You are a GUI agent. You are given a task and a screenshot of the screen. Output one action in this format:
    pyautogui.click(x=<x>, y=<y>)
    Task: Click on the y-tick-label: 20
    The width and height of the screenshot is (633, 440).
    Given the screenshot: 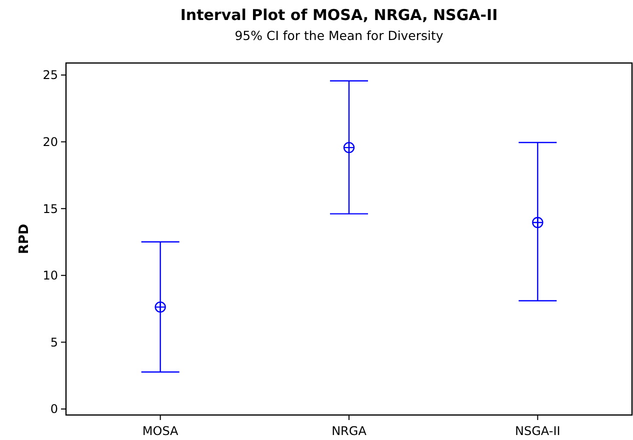 What is the action you would take?
    pyautogui.click(x=50, y=142)
    